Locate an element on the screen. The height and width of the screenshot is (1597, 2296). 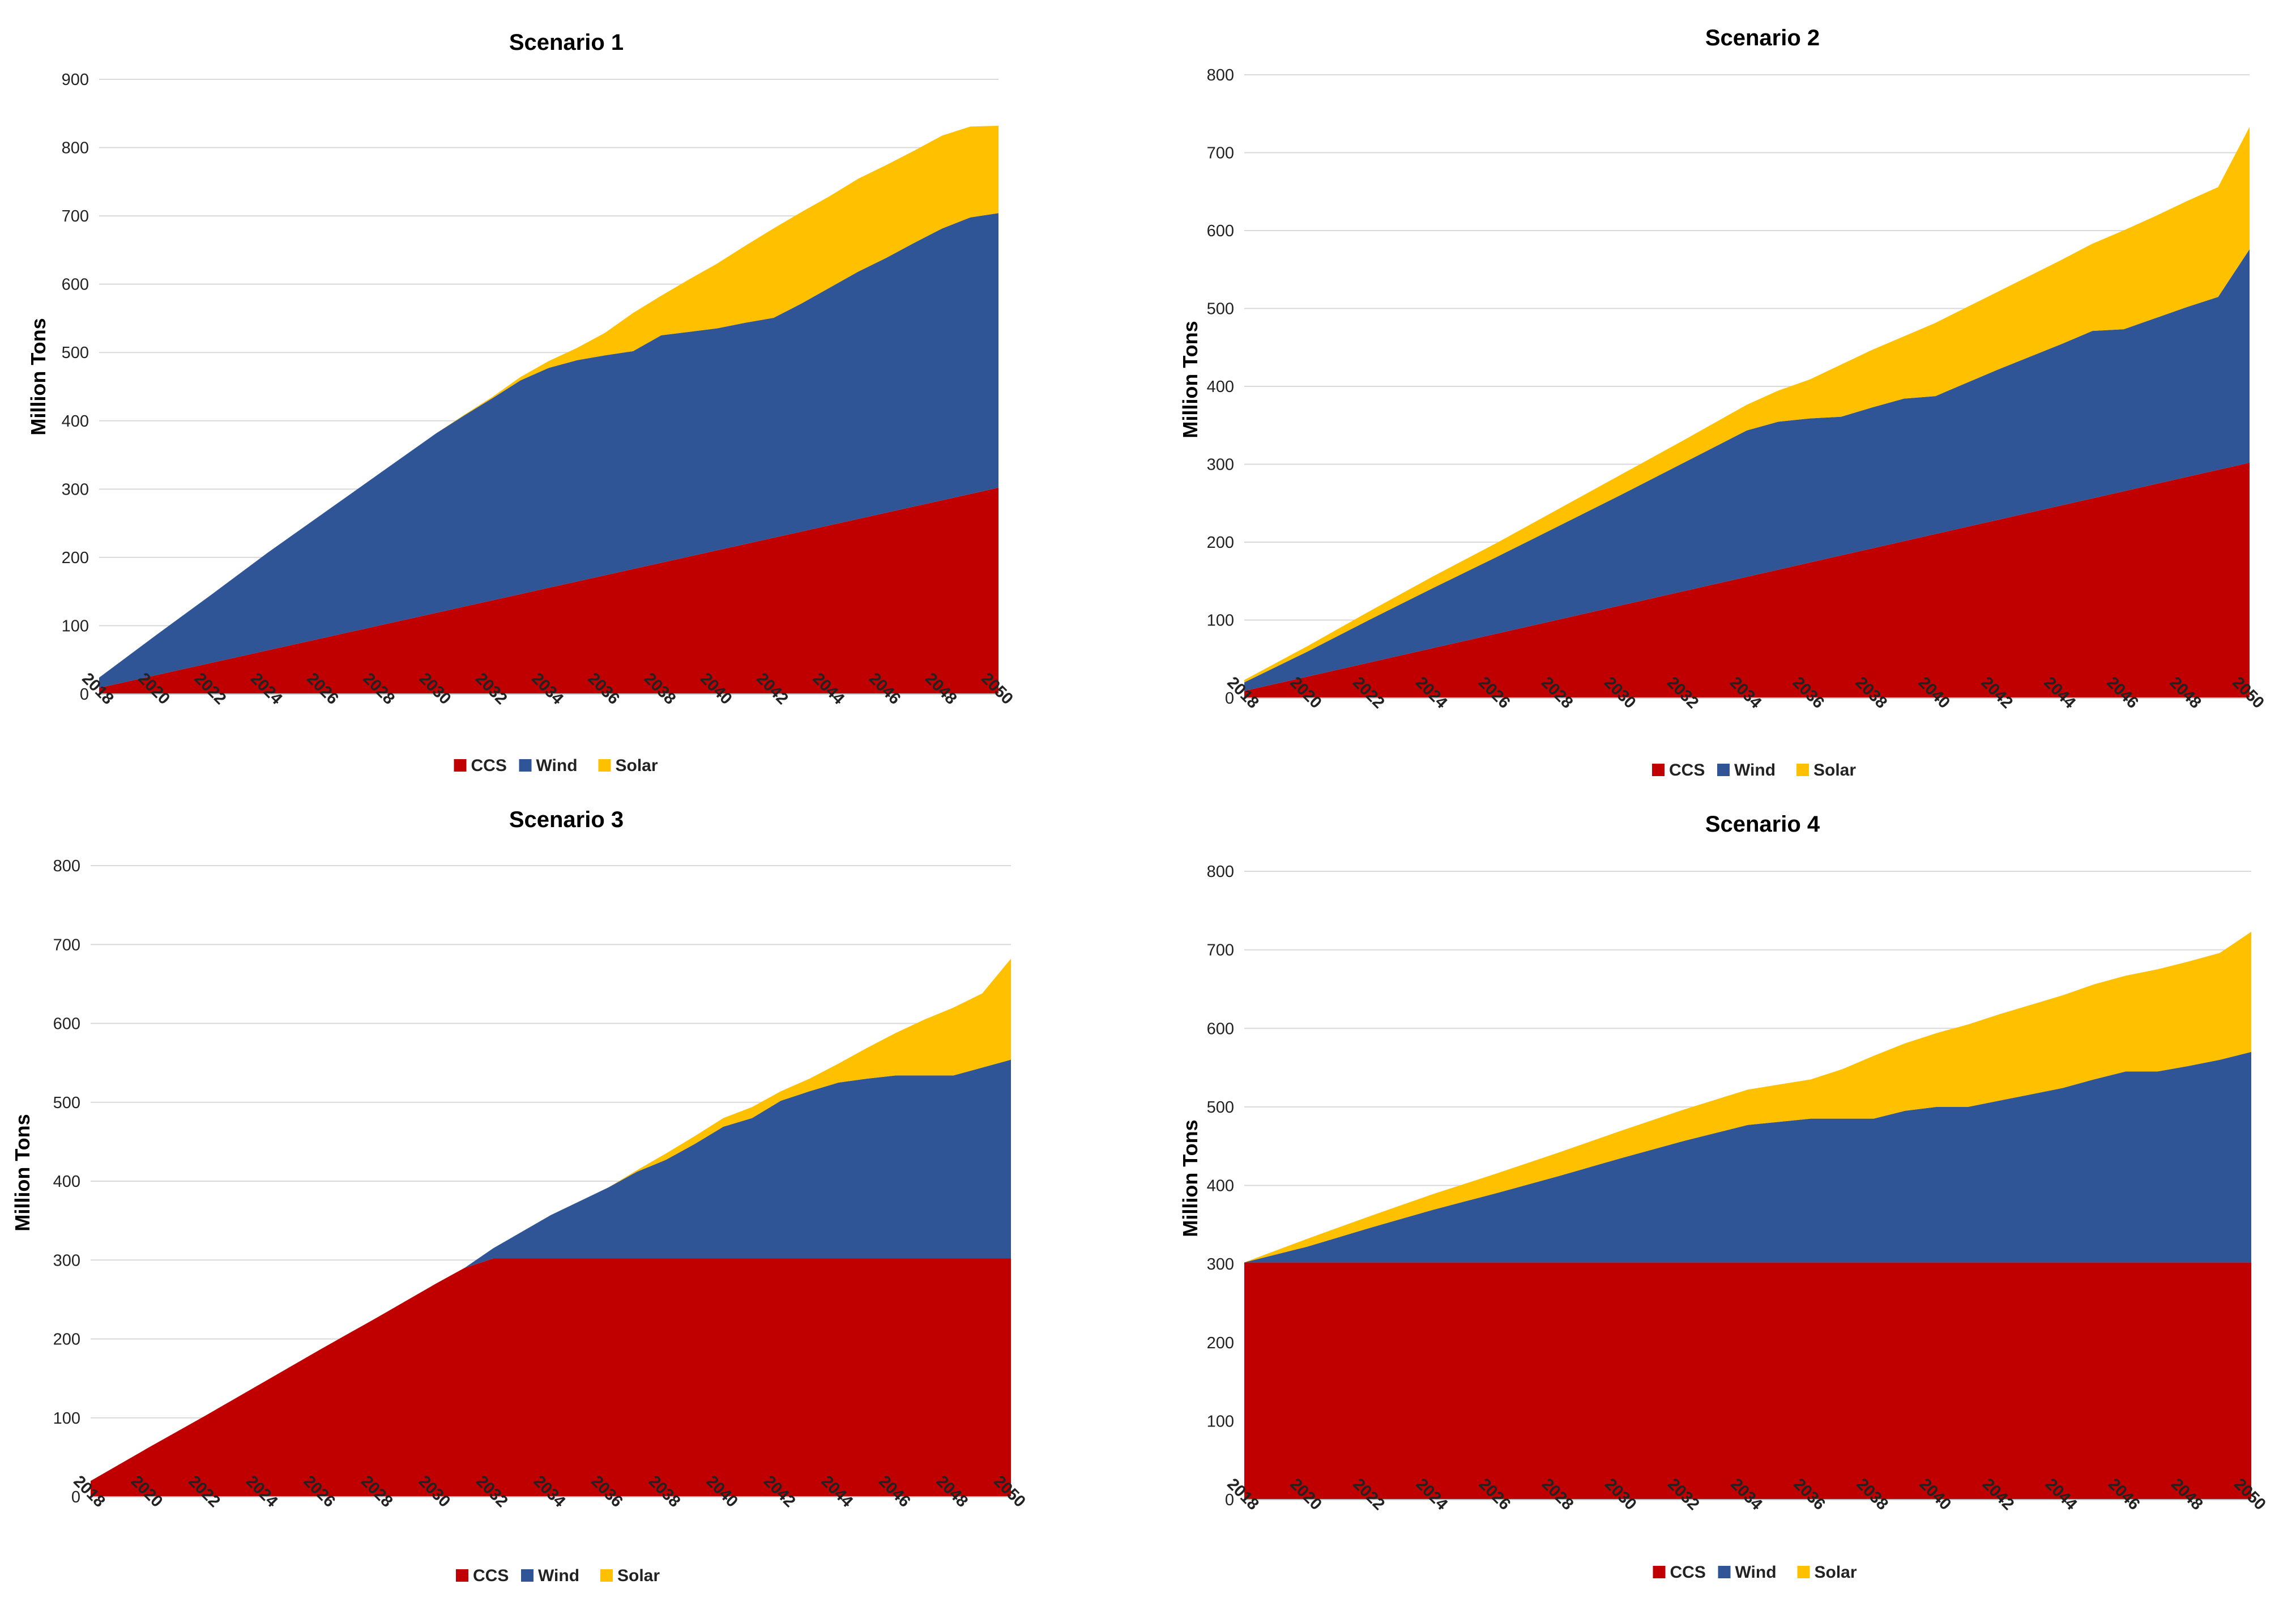
chart-title: Scenario 3 is located at coordinates (566, 819).